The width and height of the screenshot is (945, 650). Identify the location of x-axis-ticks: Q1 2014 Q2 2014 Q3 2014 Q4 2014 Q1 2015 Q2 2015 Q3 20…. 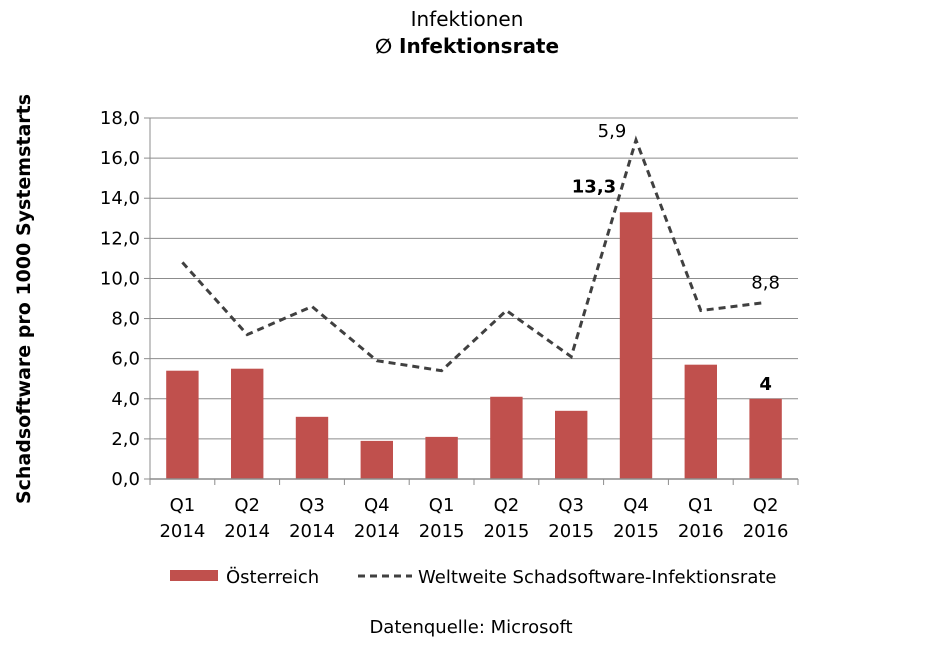
(474, 510).